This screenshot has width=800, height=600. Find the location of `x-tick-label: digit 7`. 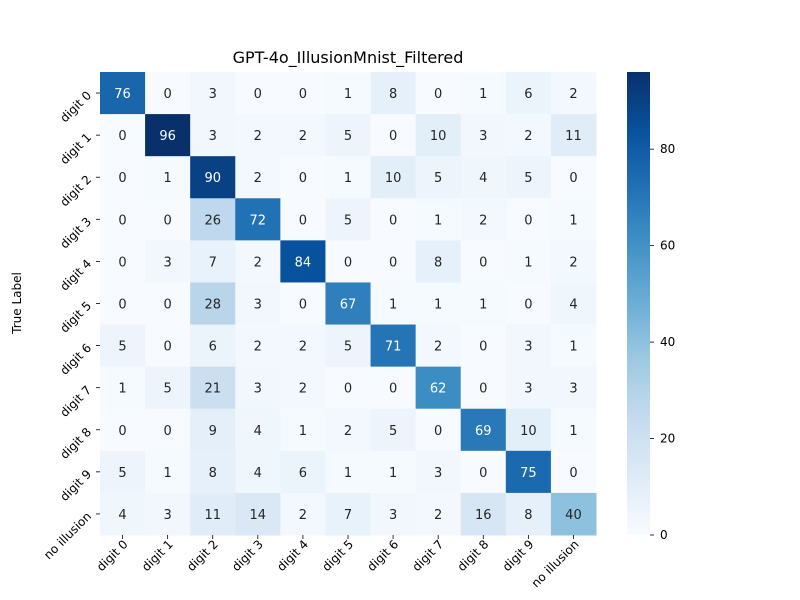

x-tick-label: digit 7 is located at coordinates (427, 555).